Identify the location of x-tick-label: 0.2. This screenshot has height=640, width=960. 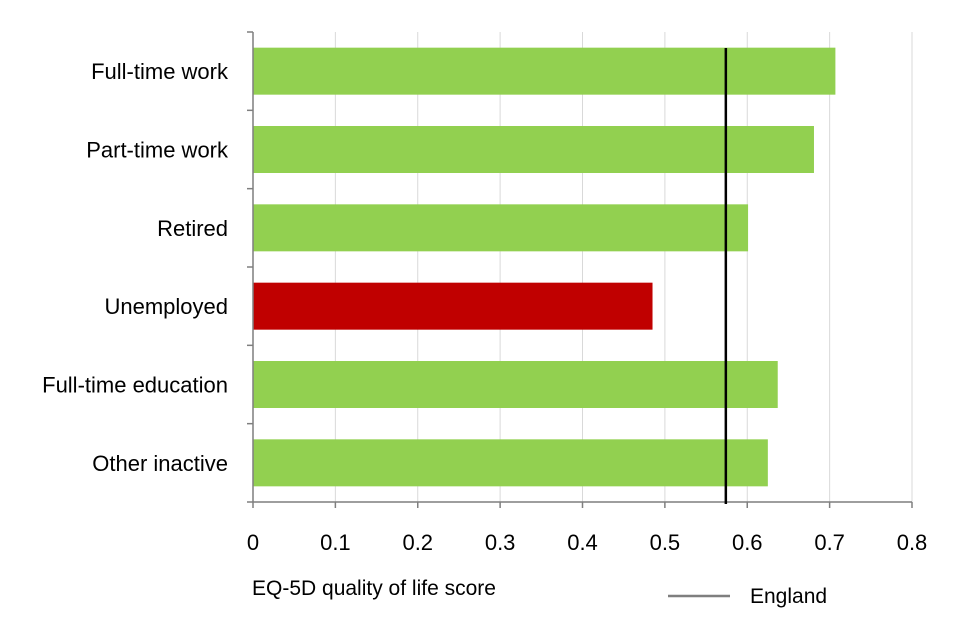
(417, 542).